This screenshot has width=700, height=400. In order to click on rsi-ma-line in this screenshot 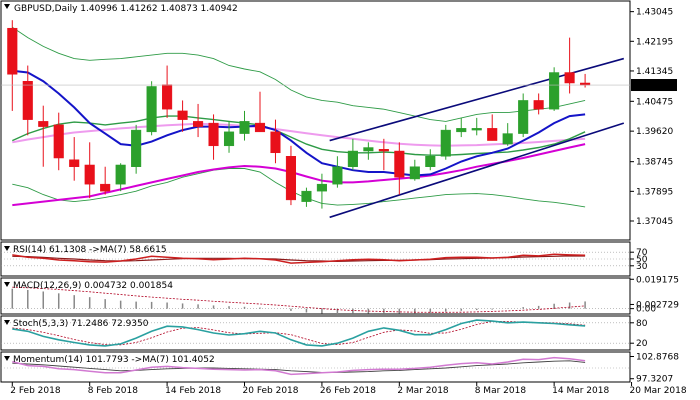, I will do `click(298, 259)`.